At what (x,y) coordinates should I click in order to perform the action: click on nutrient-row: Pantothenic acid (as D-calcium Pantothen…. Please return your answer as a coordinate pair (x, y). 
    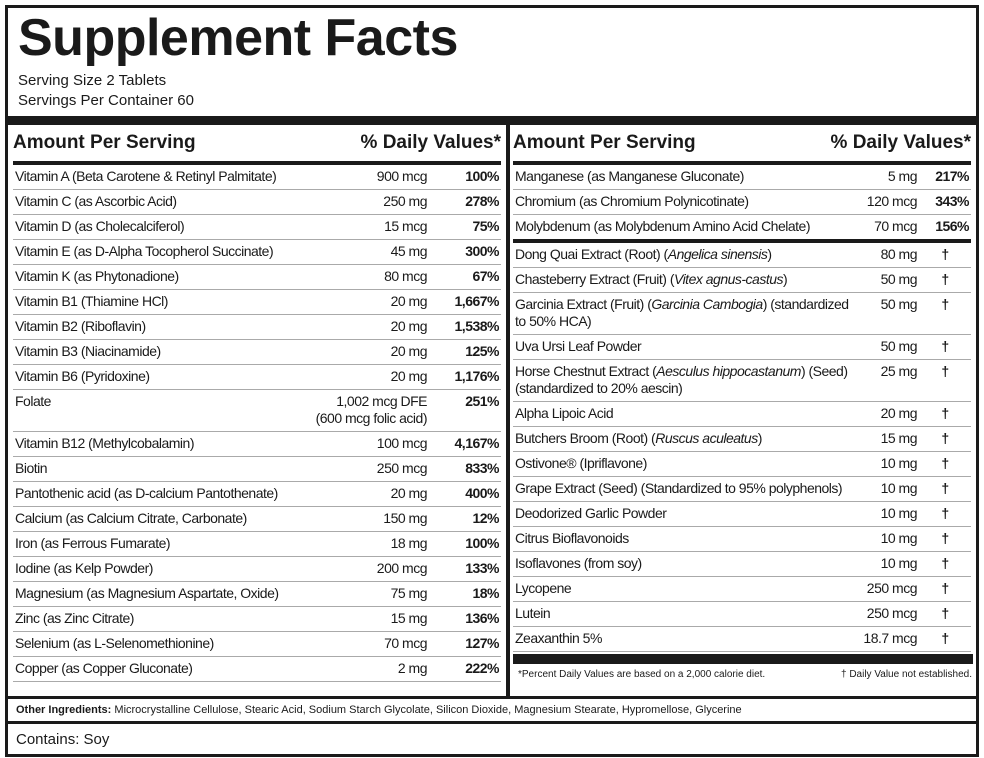
    Looking at the image, I should click on (257, 494).